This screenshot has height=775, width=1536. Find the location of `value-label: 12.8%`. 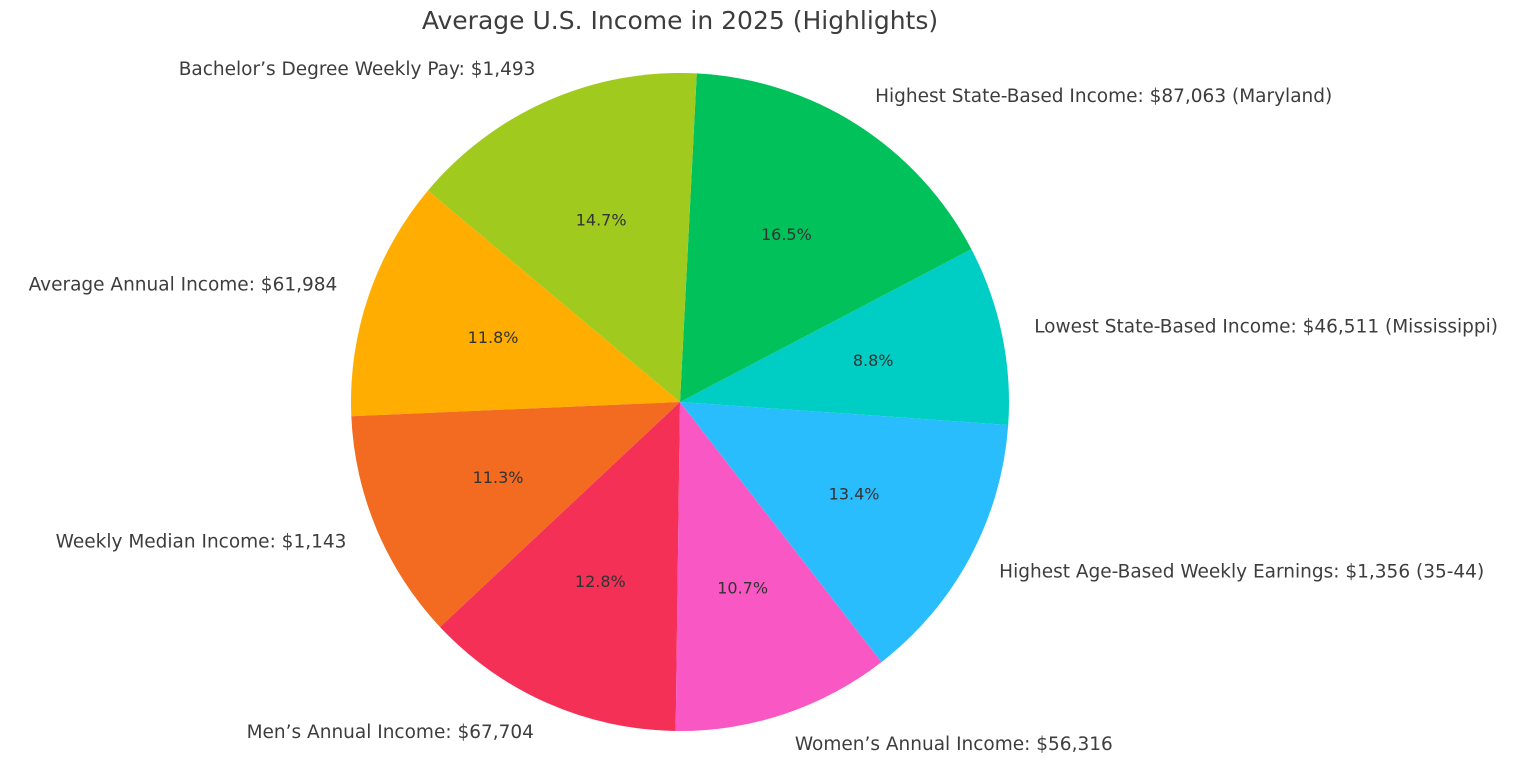

value-label: 12.8% is located at coordinates (600, 581).